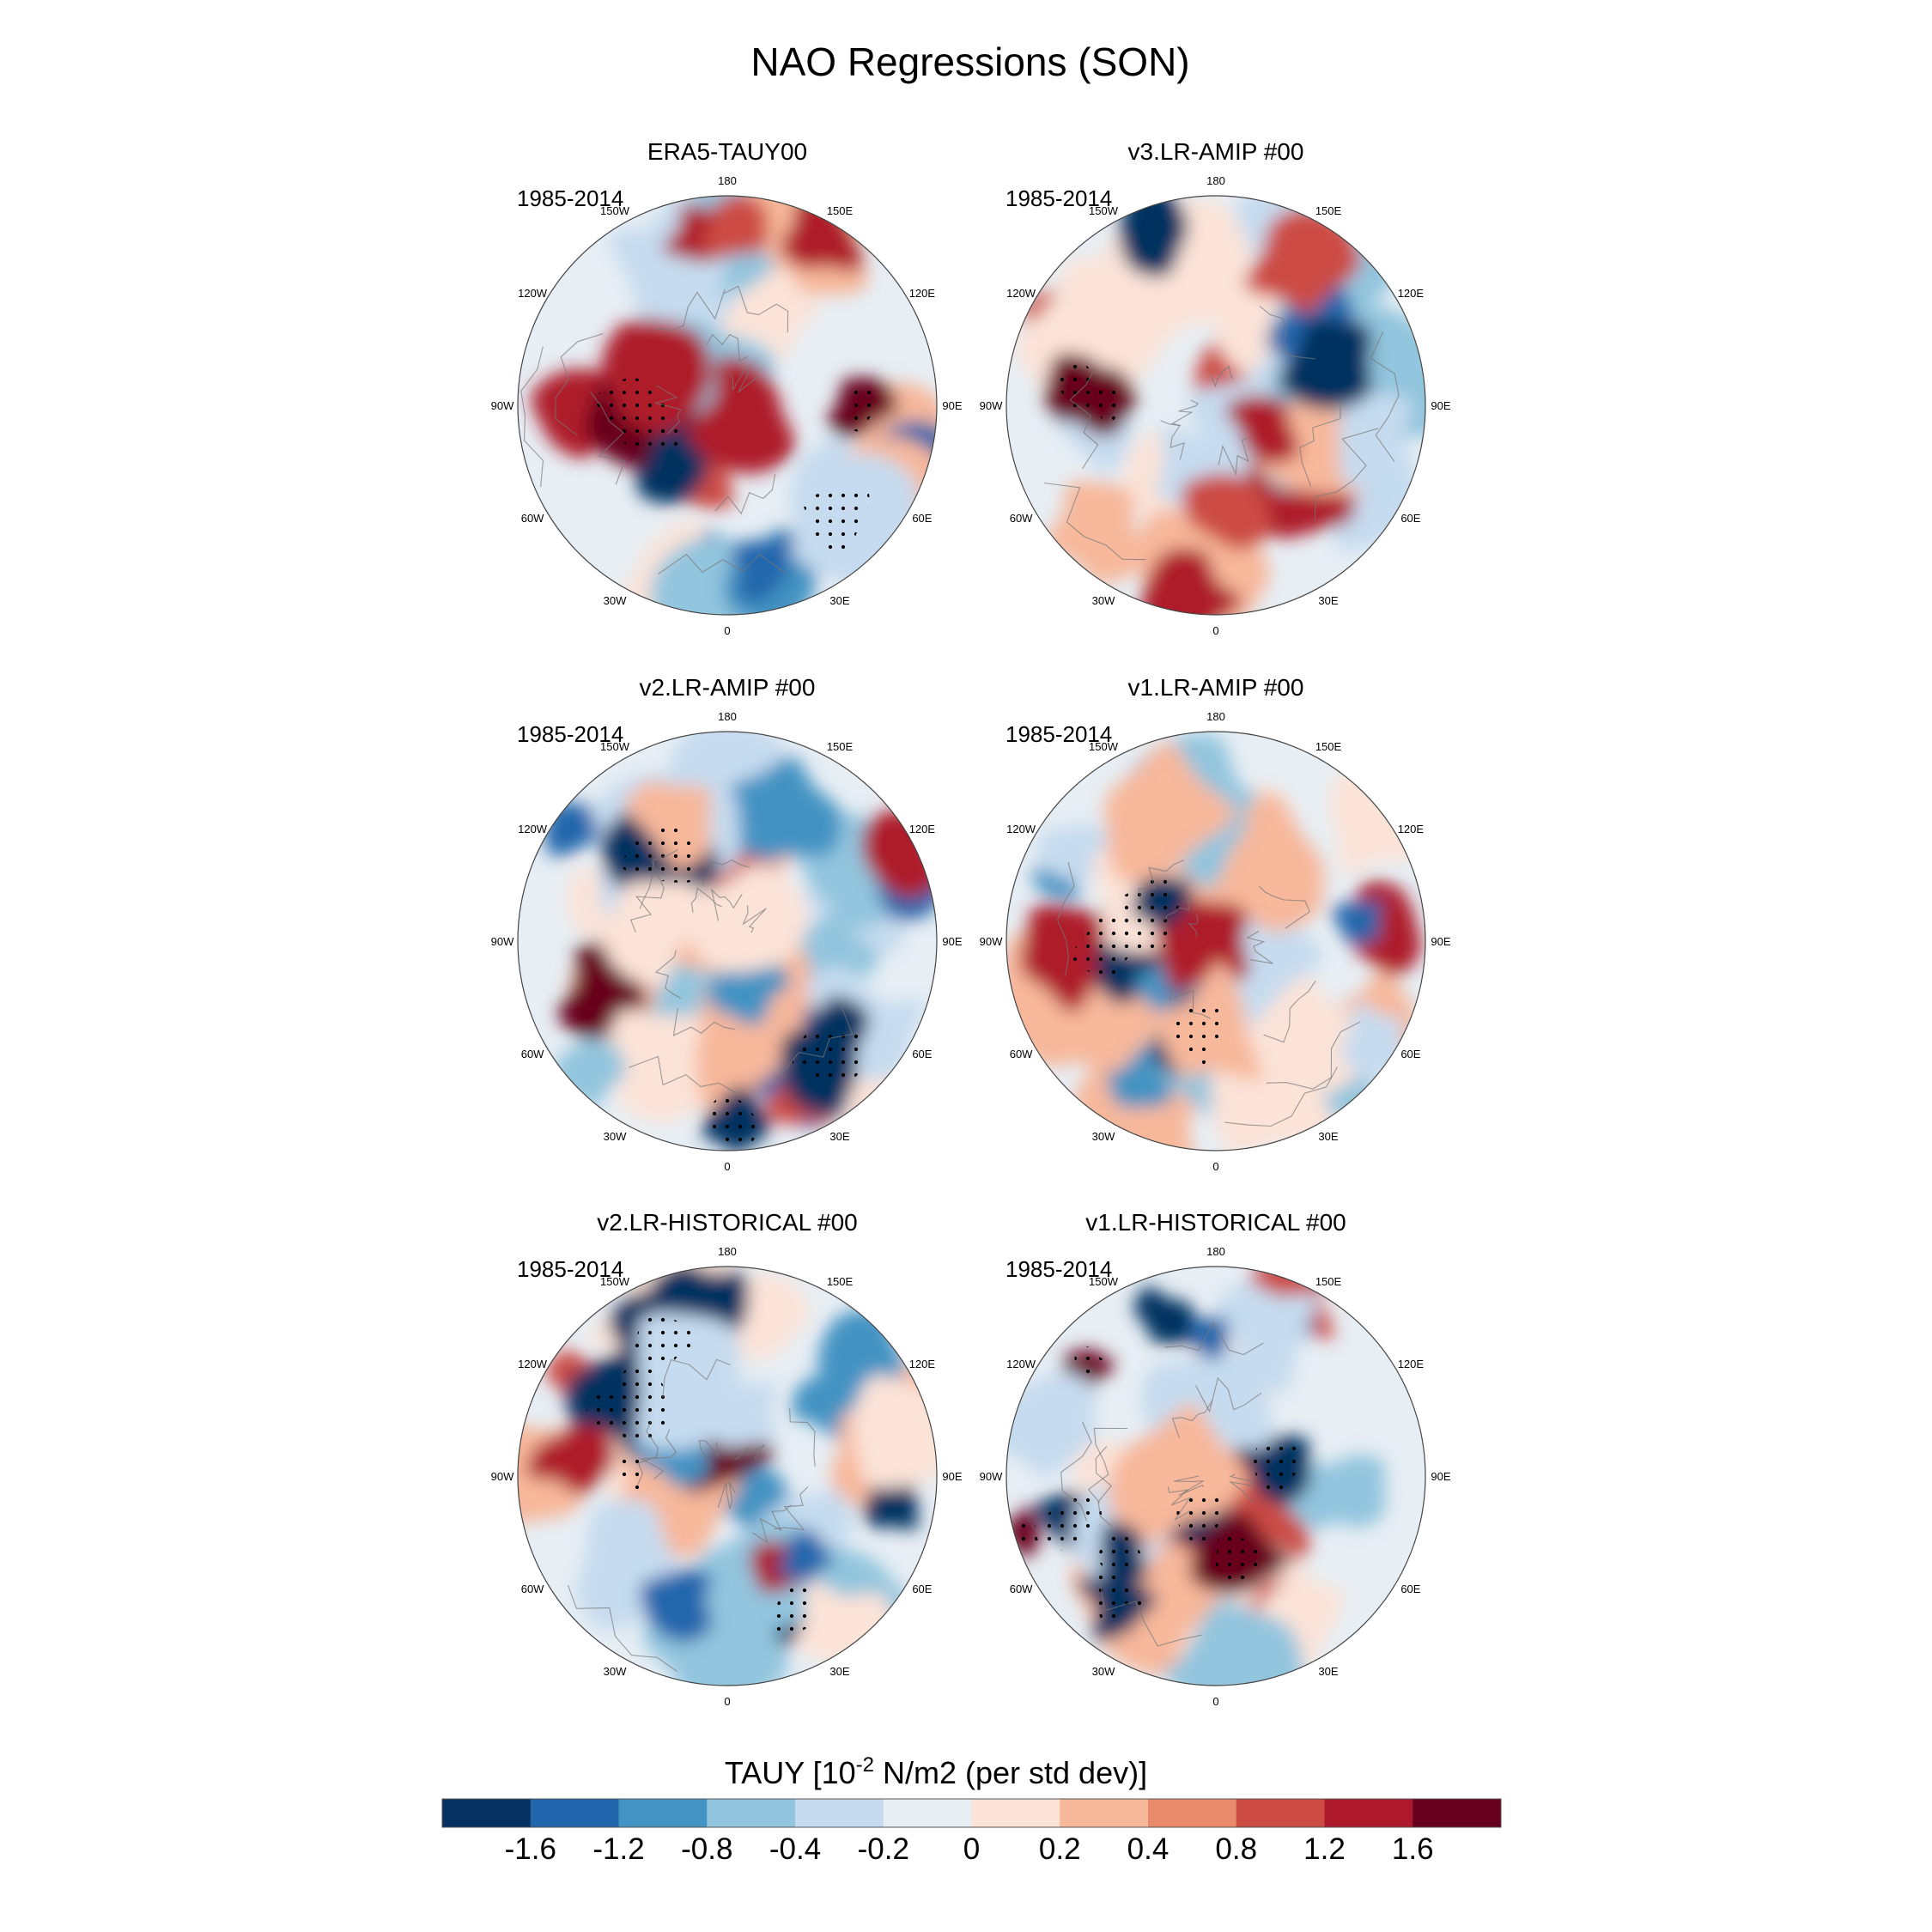 The height and width of the screenshot is (1932, 1932). I want to click on colorbar-tick-label: -1.2, so click(618, 1849).